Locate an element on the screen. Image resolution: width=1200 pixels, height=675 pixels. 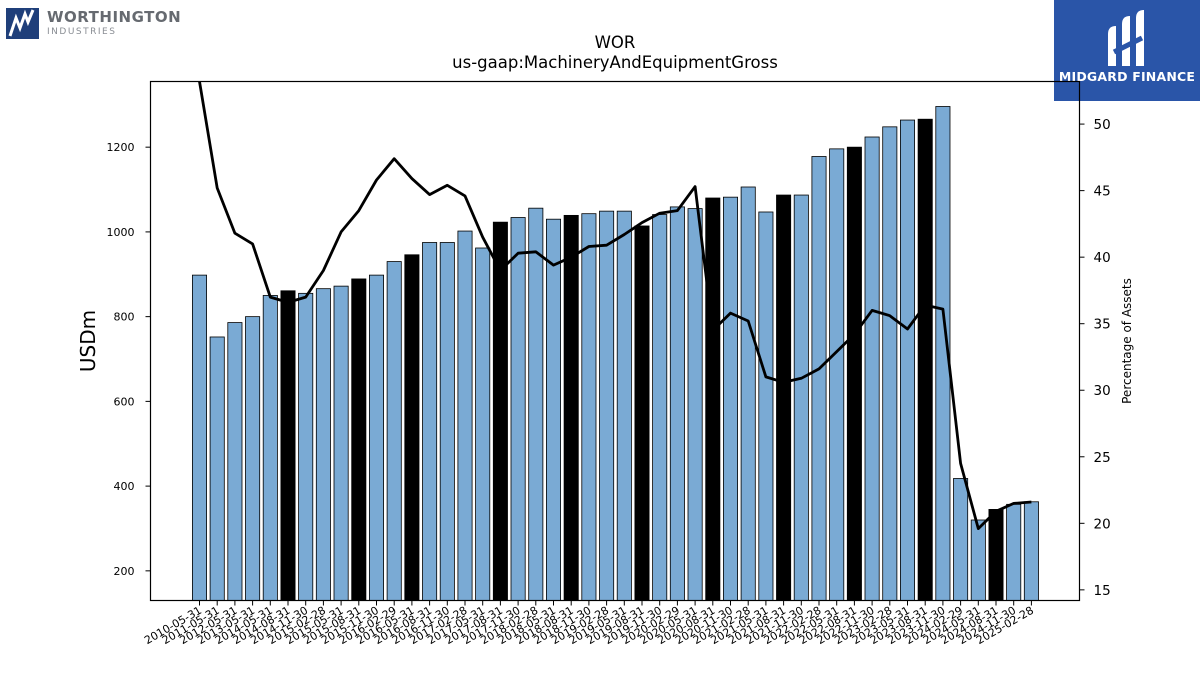
y-axis-label: USDm is located at coordinates (88, 341).